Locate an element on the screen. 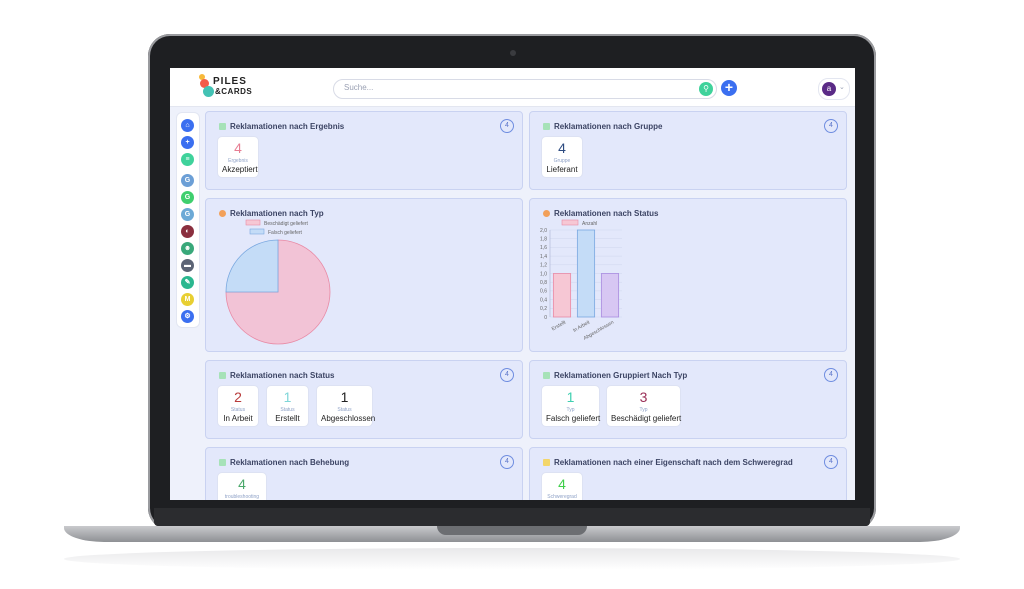 The image size is (1024, 589). list-icon: ≡ is located at coordinates (187, 159).